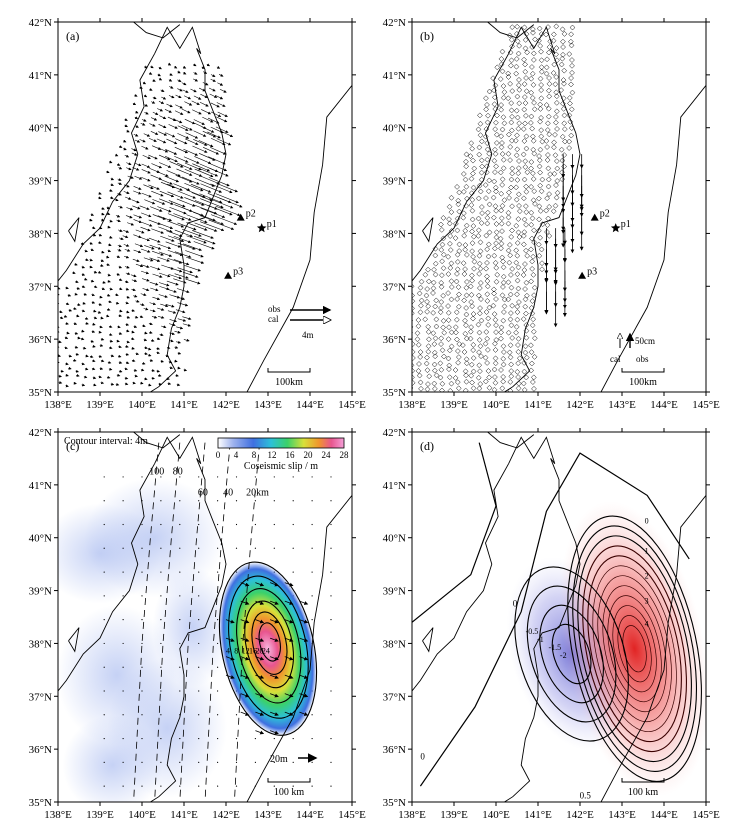 The width and height of the screenshot is (731, 830). Describe the element at coordinates (643, 780) in the screenshot. I see `distance-scale-bar` at that location.